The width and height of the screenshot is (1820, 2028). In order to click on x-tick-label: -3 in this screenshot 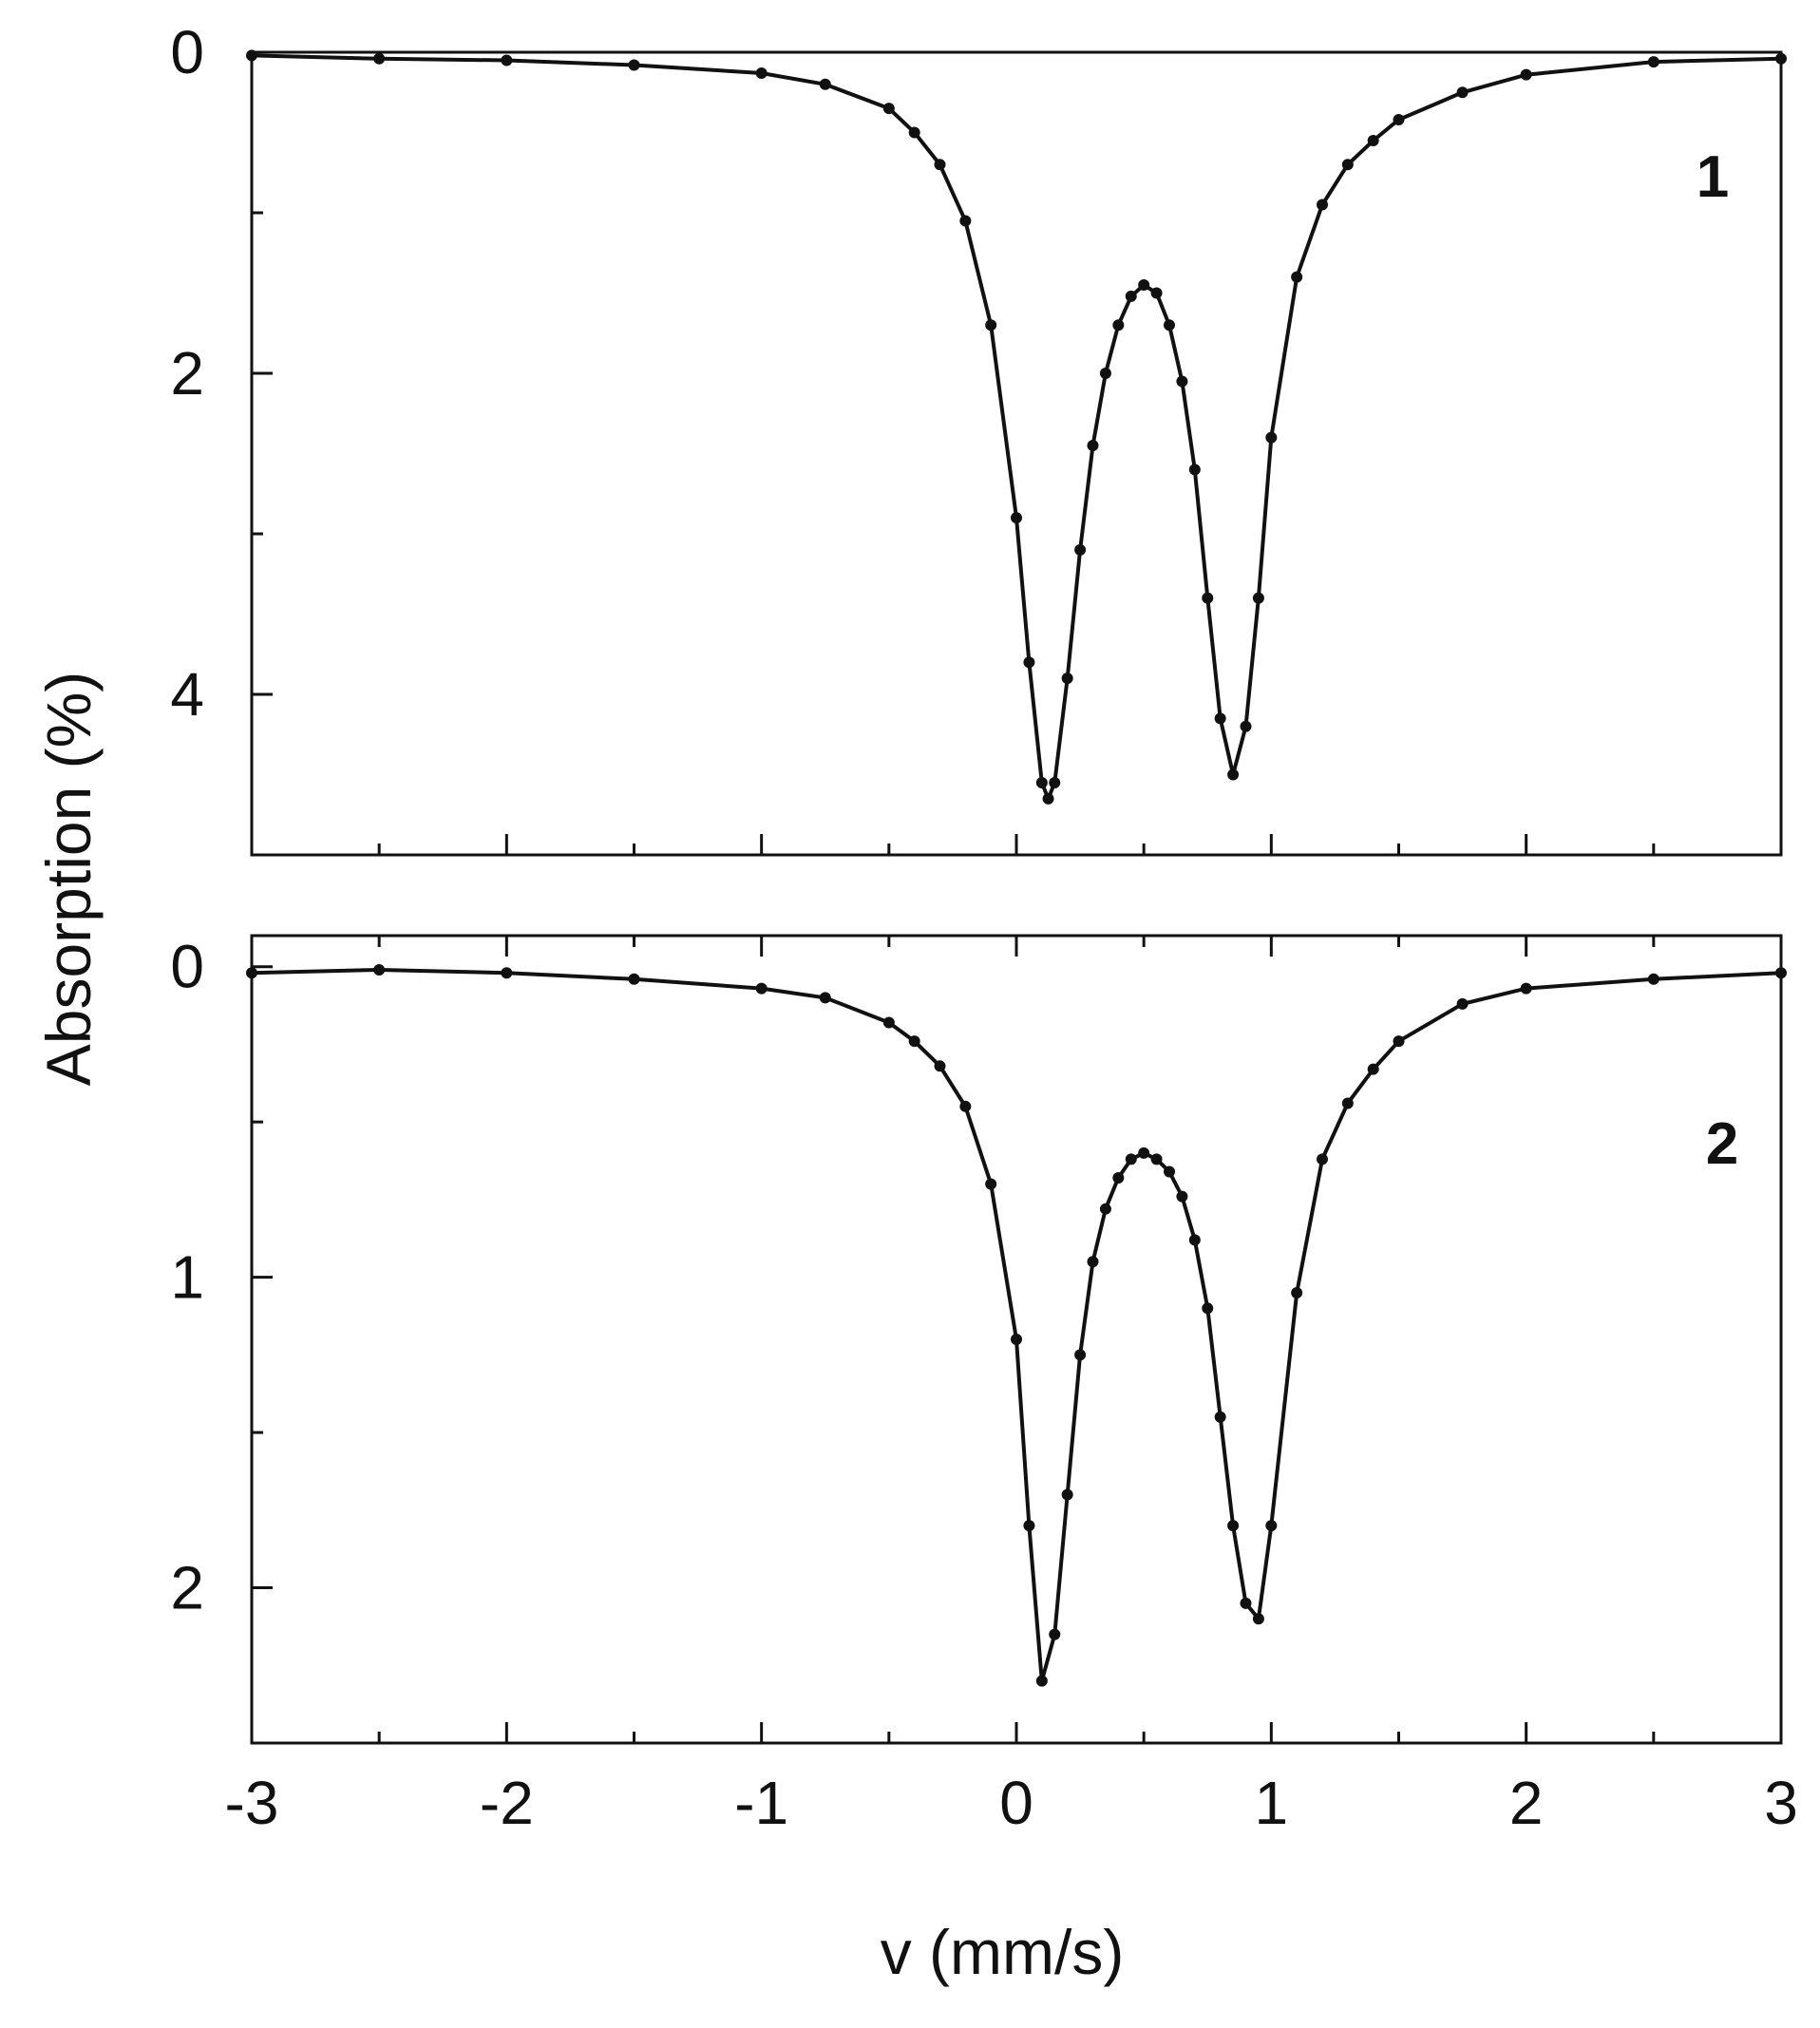, I will do `click(252, 1803)`.